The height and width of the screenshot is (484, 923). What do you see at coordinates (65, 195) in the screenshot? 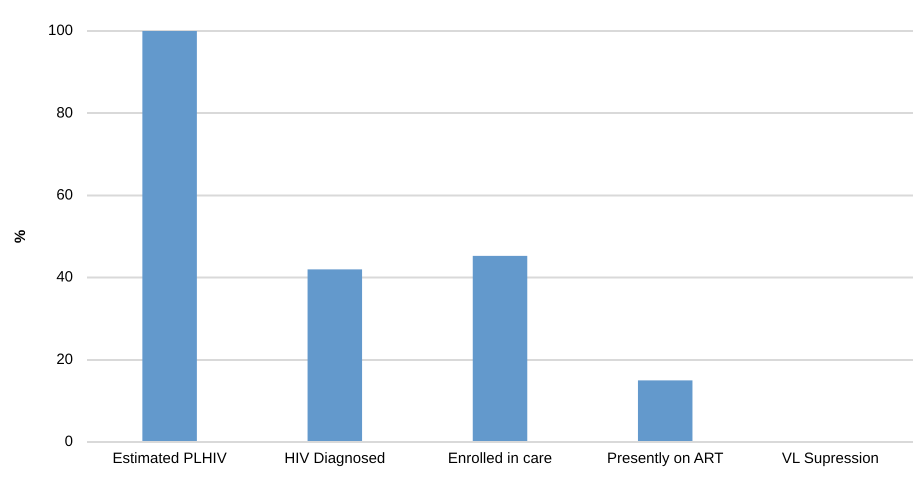
I see `y-tick-label: 60` at bounding box center [65, 195].